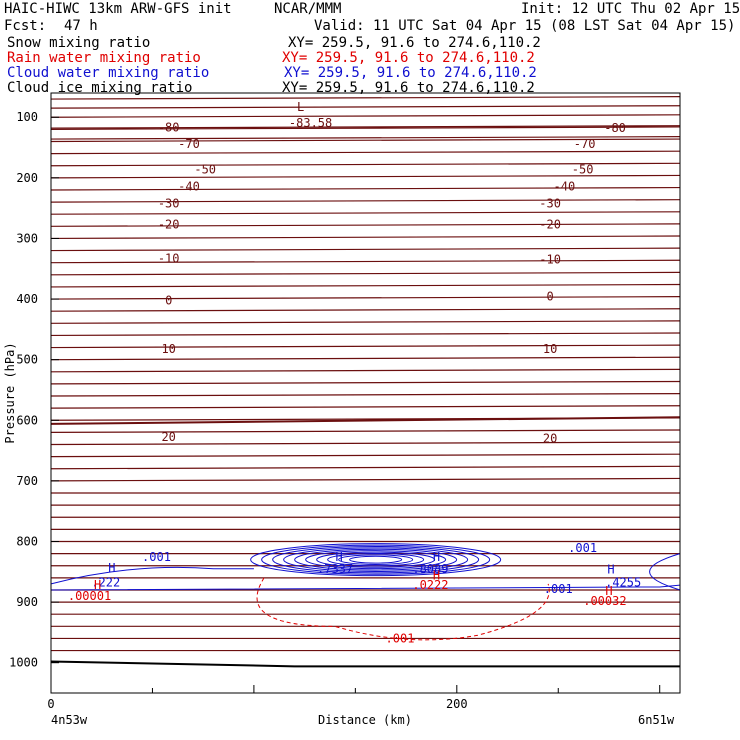 The image size is (740, 740). I want to click on rain-water-contour, so click(403, 609).